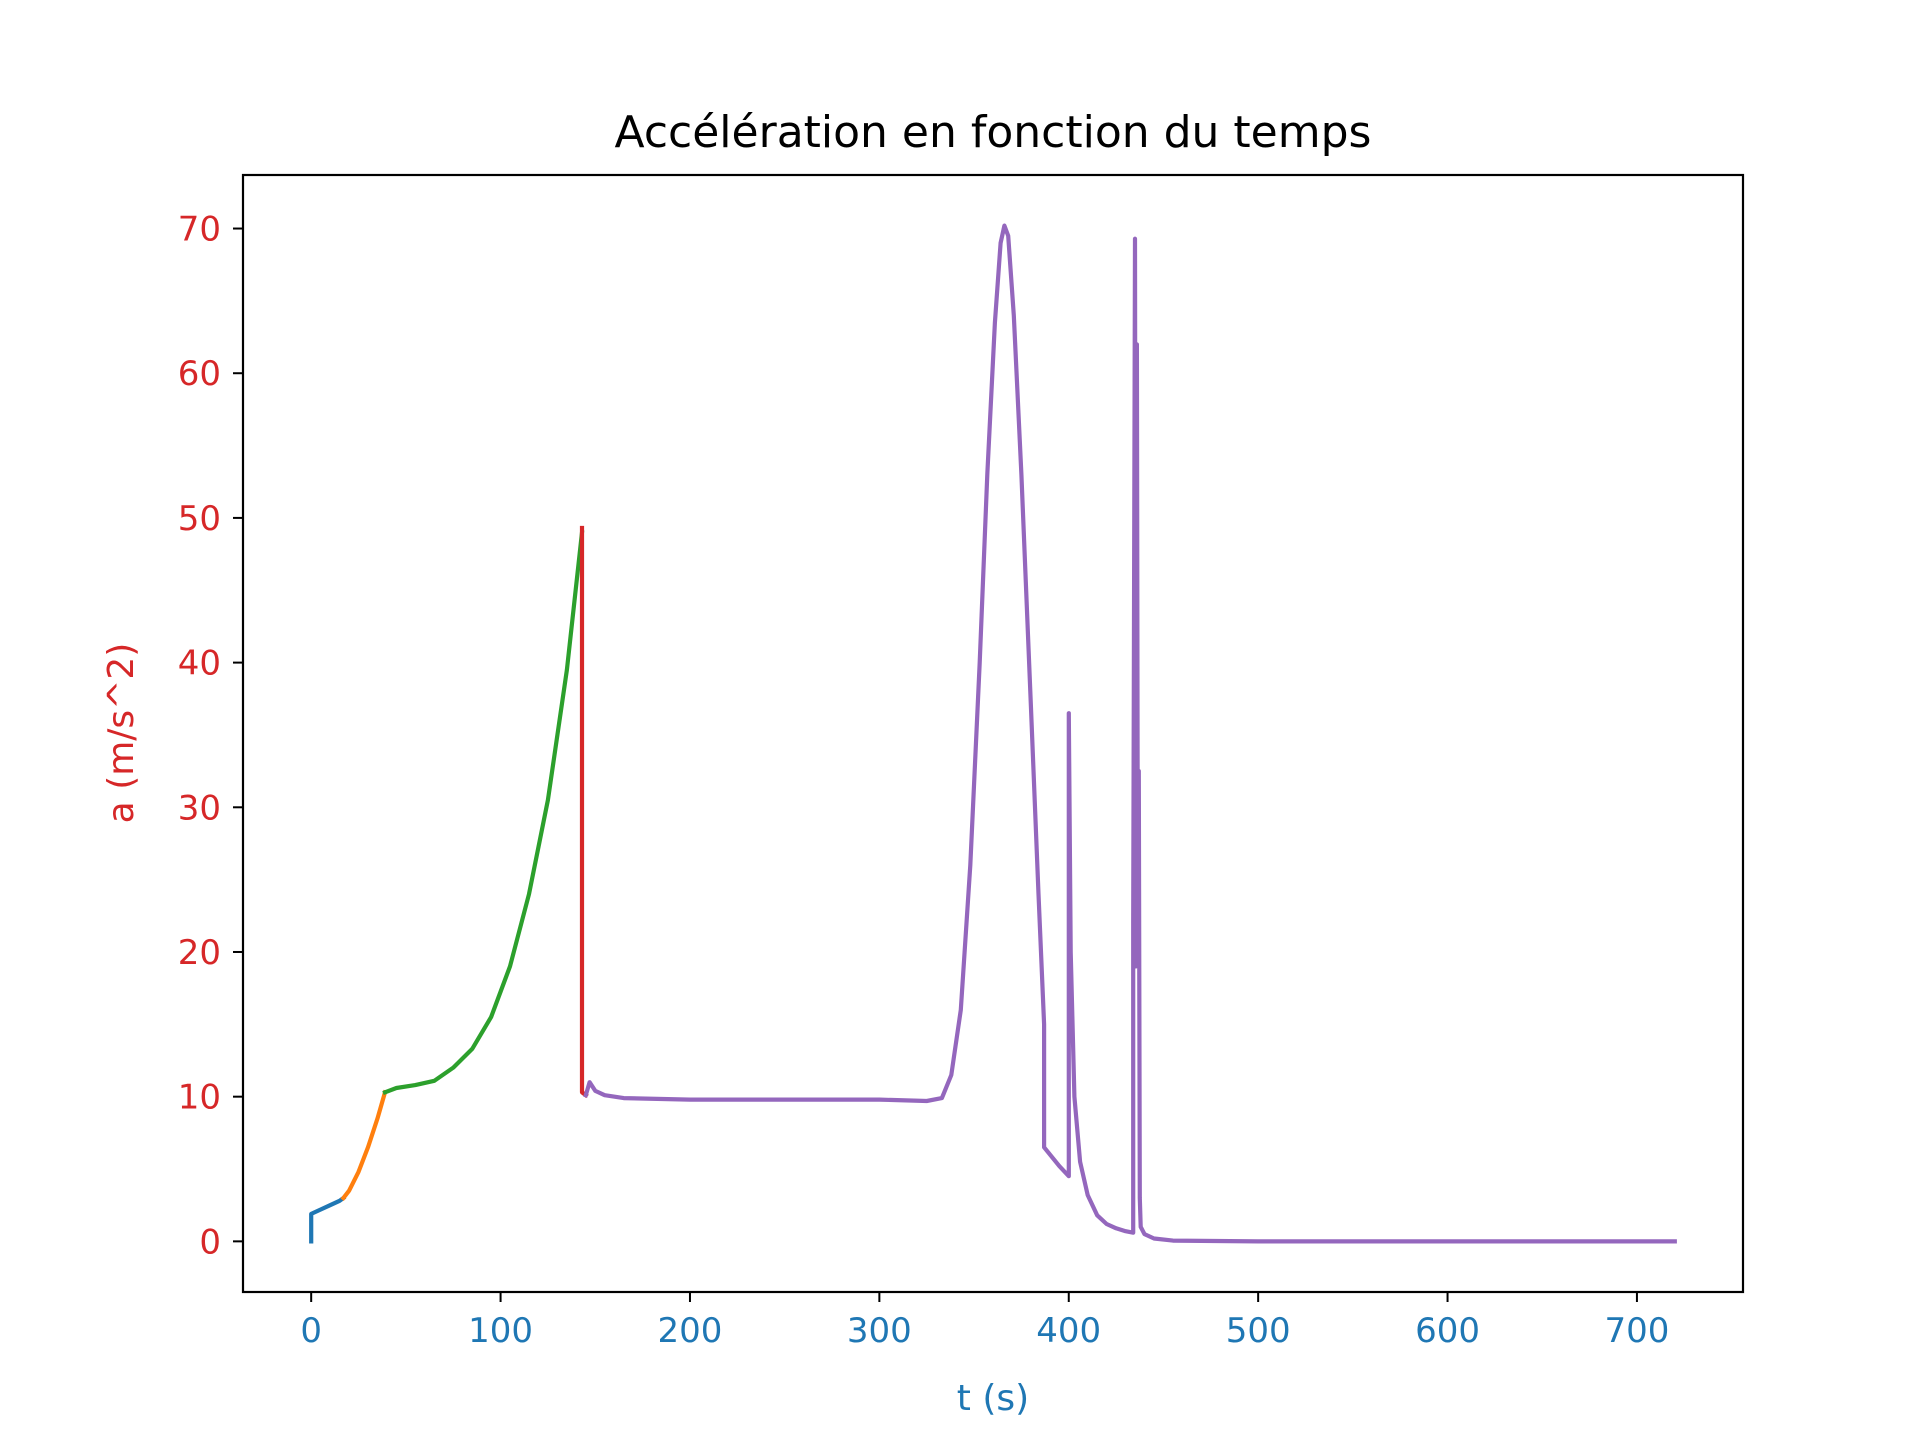 The width and height of the screenshot is (1920, 1440). What do you see at coordinates (199, 1098) in the screenshot?
I see `y-tick-label: 10` at bounding box center [199, 1098].